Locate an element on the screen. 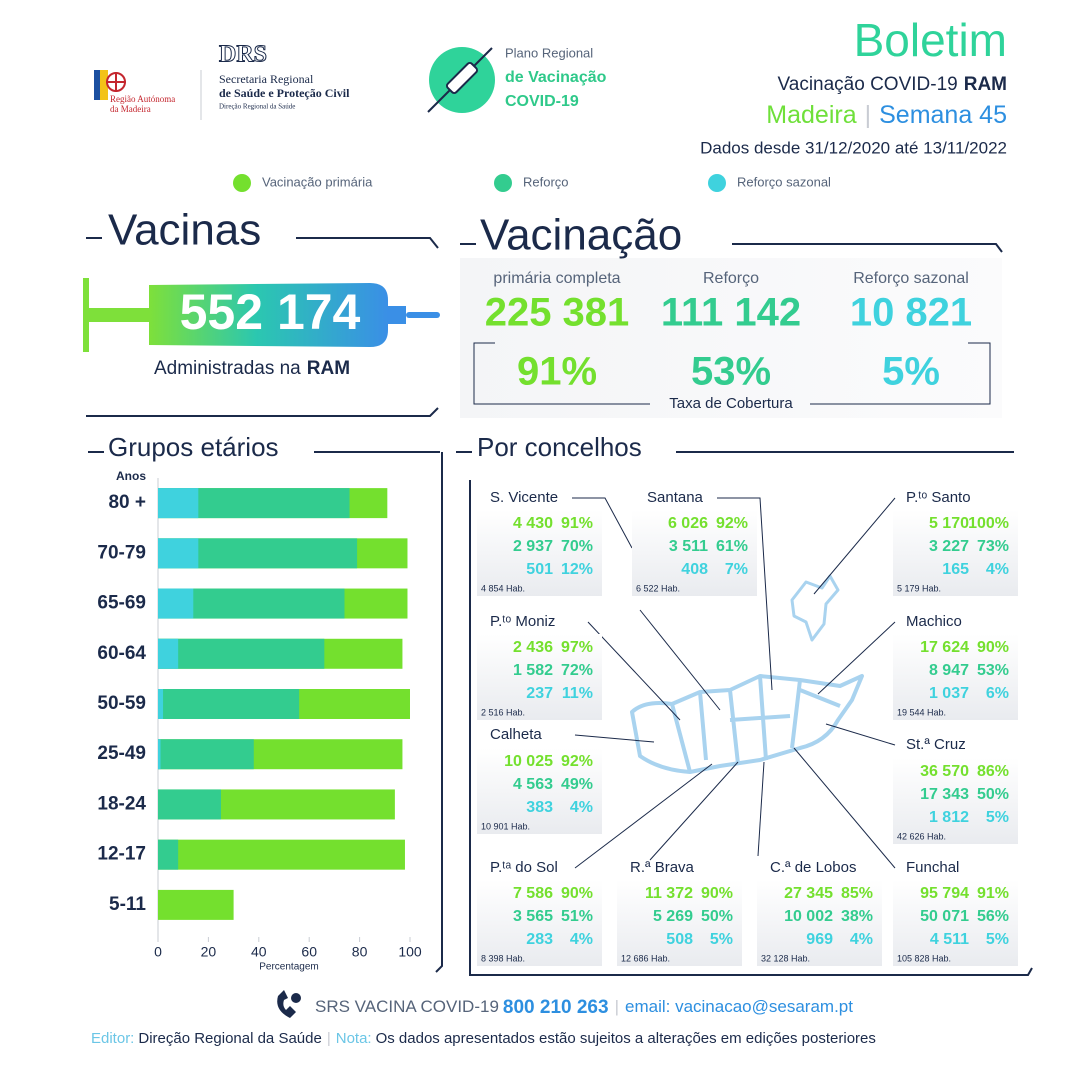  legend-marker is located at coordinates (503, 183).